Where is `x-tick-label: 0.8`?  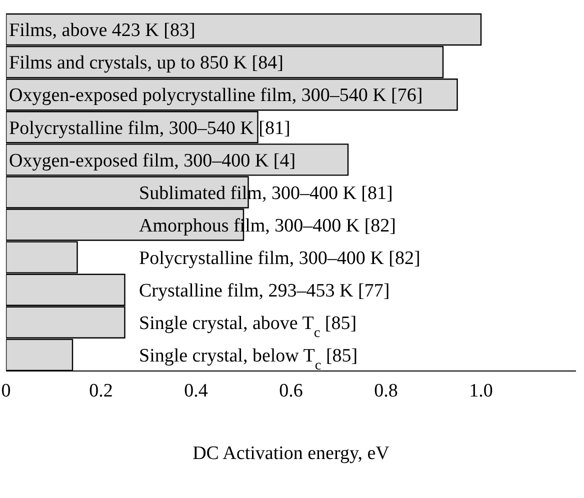 x-tick-label: 0.8 is located at coordinates (386, 391).